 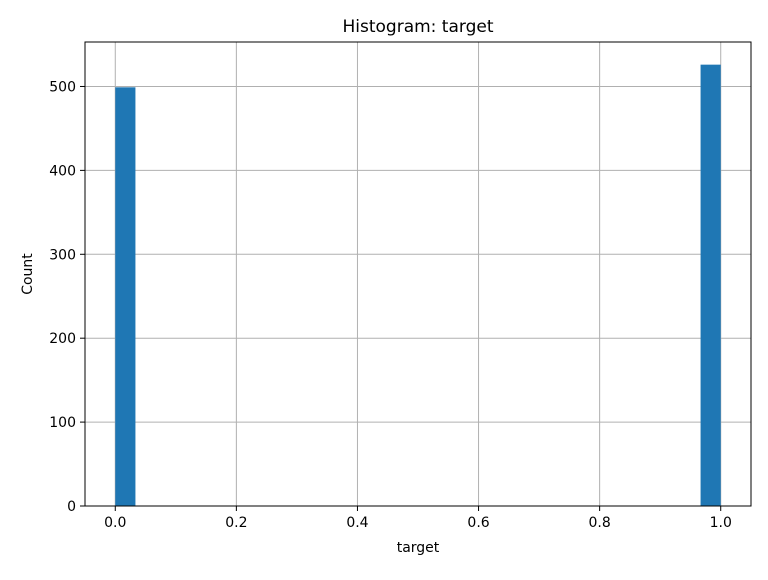 What do you see at coordinates (721, 523) in the screenshot?
I see `x-tick-label-5: 1.0` at bounding box center [721, 523].